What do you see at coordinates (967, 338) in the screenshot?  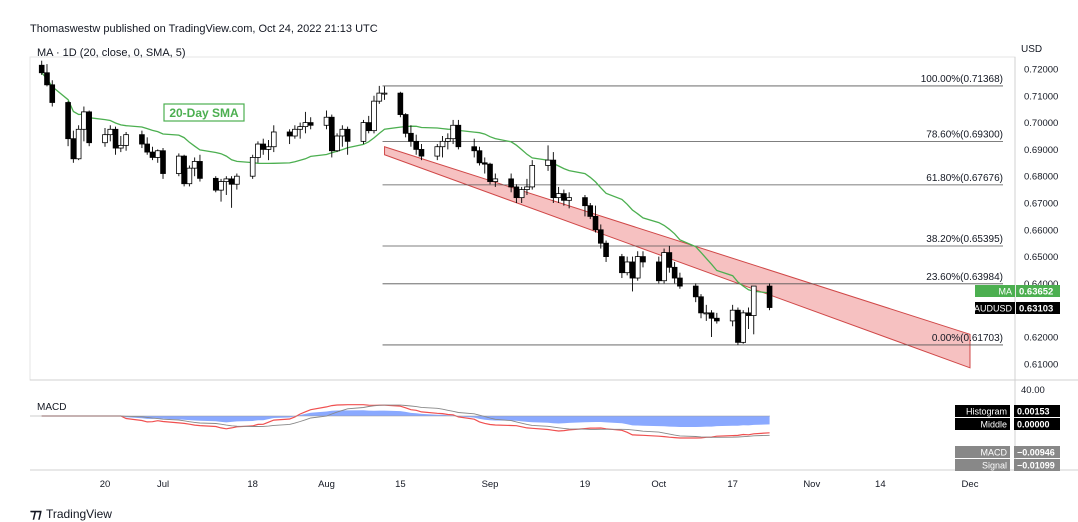 I see `fib-level-label: 0.00%(0.61703)` at bounding box center [967, 338].